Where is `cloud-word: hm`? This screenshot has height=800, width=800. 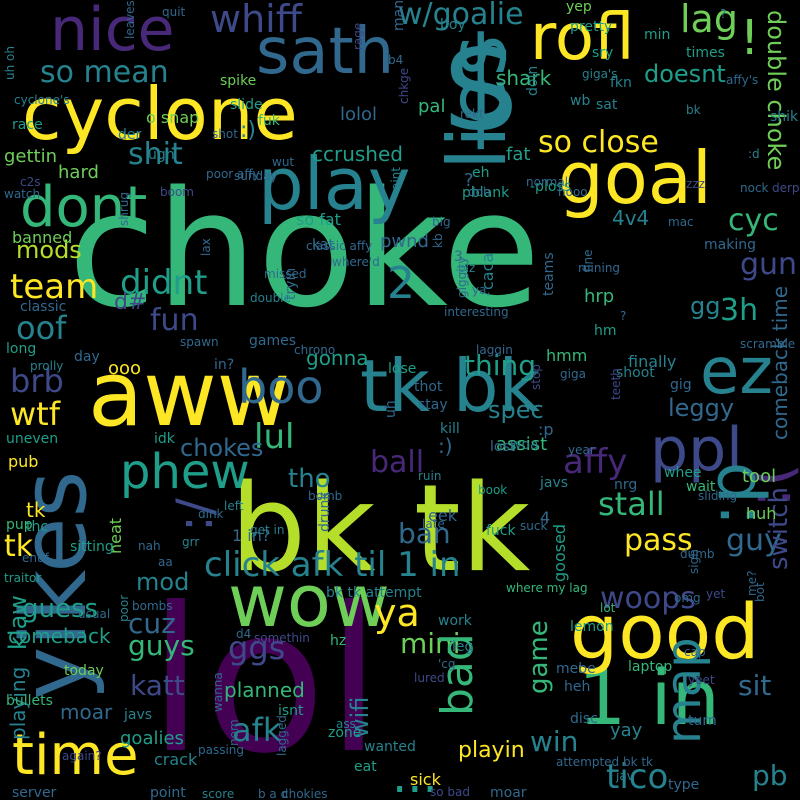
cloud-word: hm is located at coordinates (605, 331).